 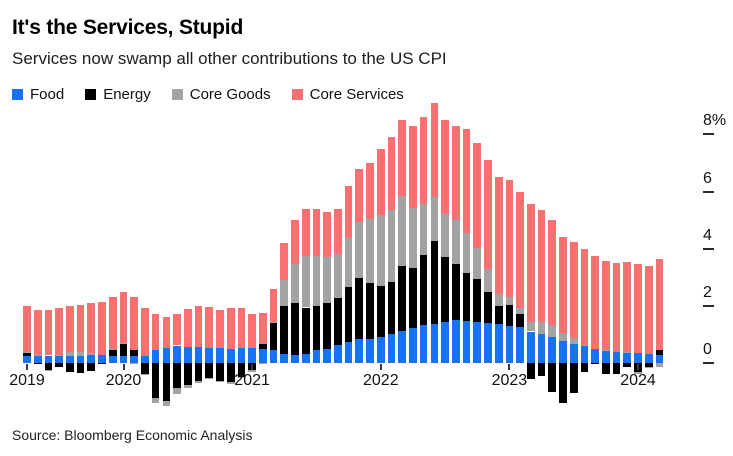 I want to click on x-axis-year-label: 2019, so click(x=27, y=380).